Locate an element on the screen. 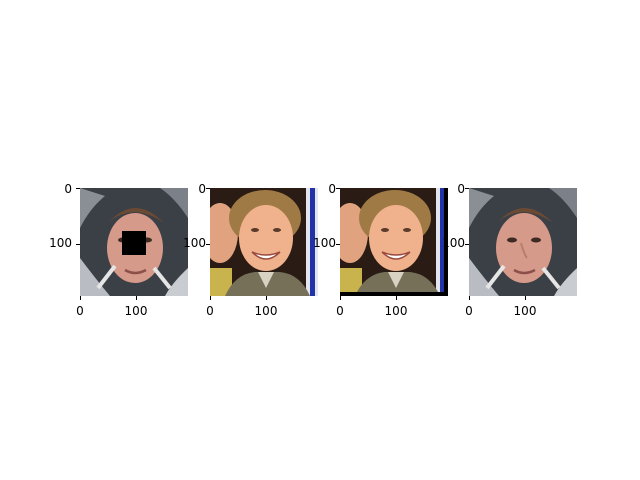 The image size is (640, 480). panel-3-ytick-0: 0 is located at coordinates (332, 189).